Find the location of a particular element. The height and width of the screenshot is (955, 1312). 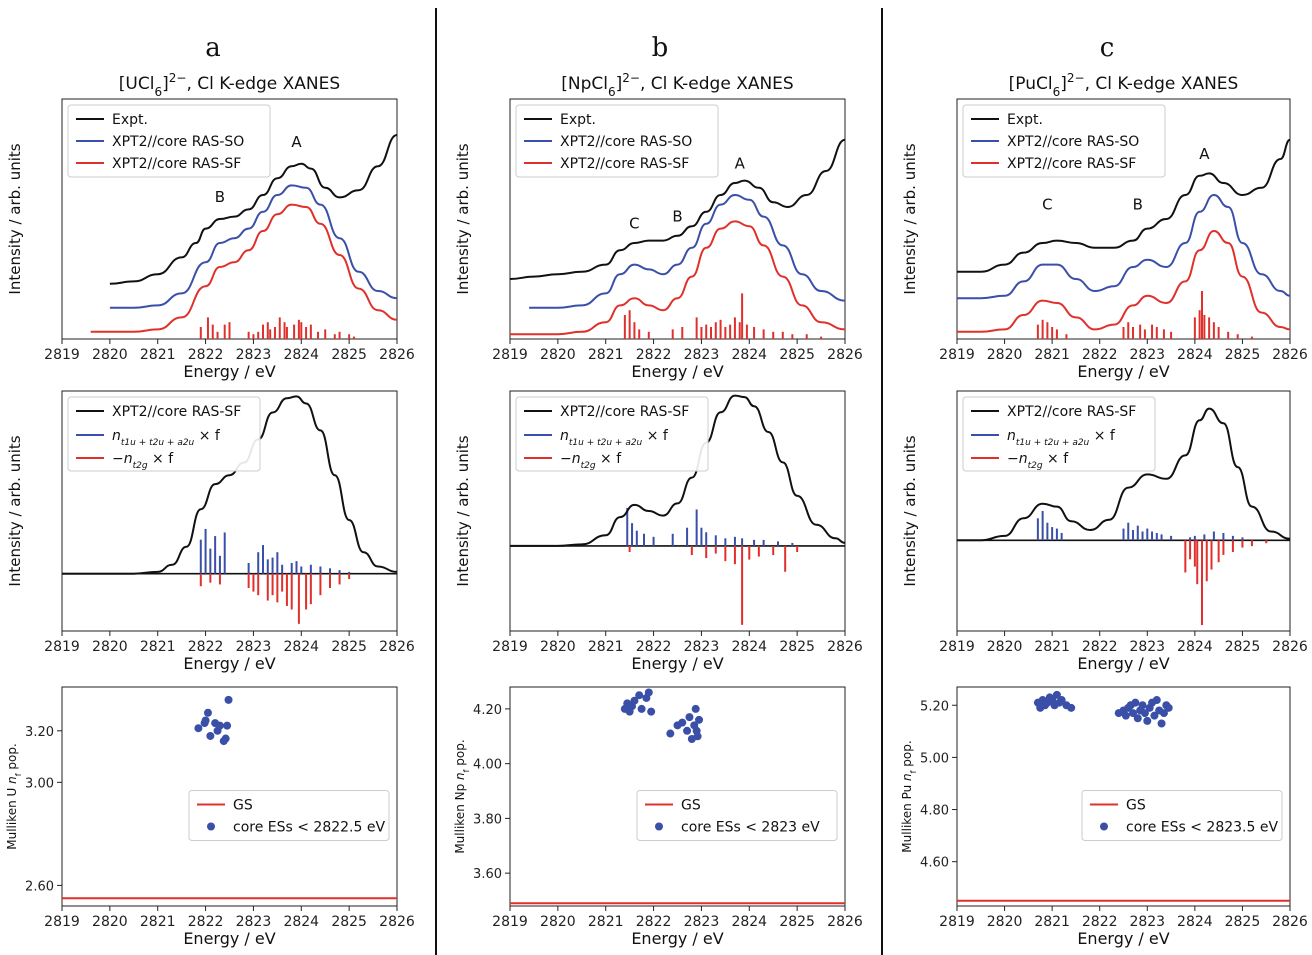

y-tick-label: 4.20 is located at coordinates (487, 710).